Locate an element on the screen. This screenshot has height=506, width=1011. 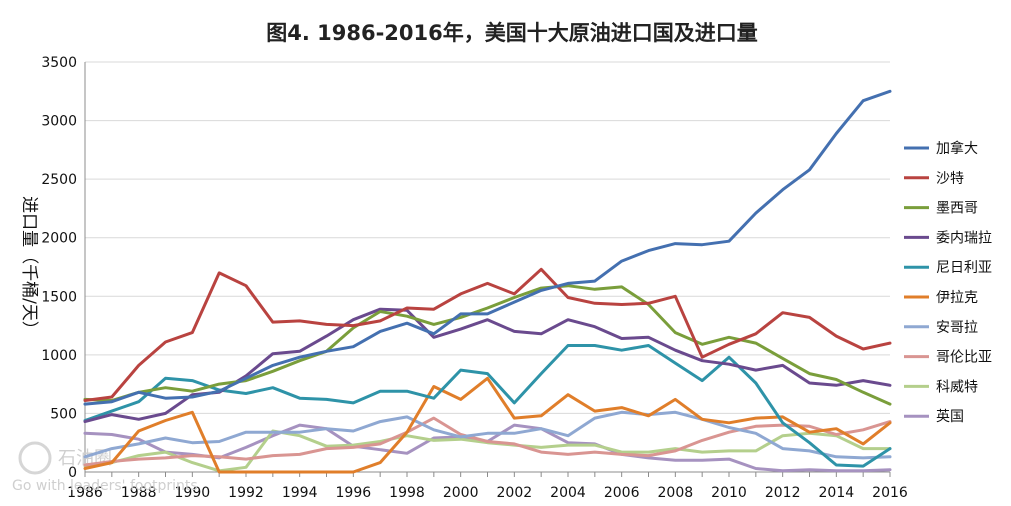
y-tick-label: 1500 is located at coordinates (59, 297).